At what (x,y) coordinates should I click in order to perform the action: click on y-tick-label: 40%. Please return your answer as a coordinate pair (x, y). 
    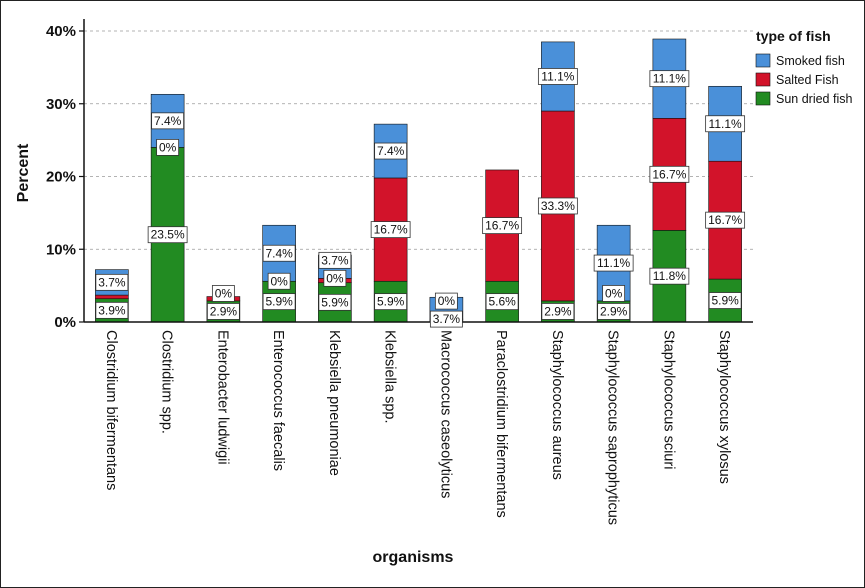
    Looking at the image, I should click on (61, 31).